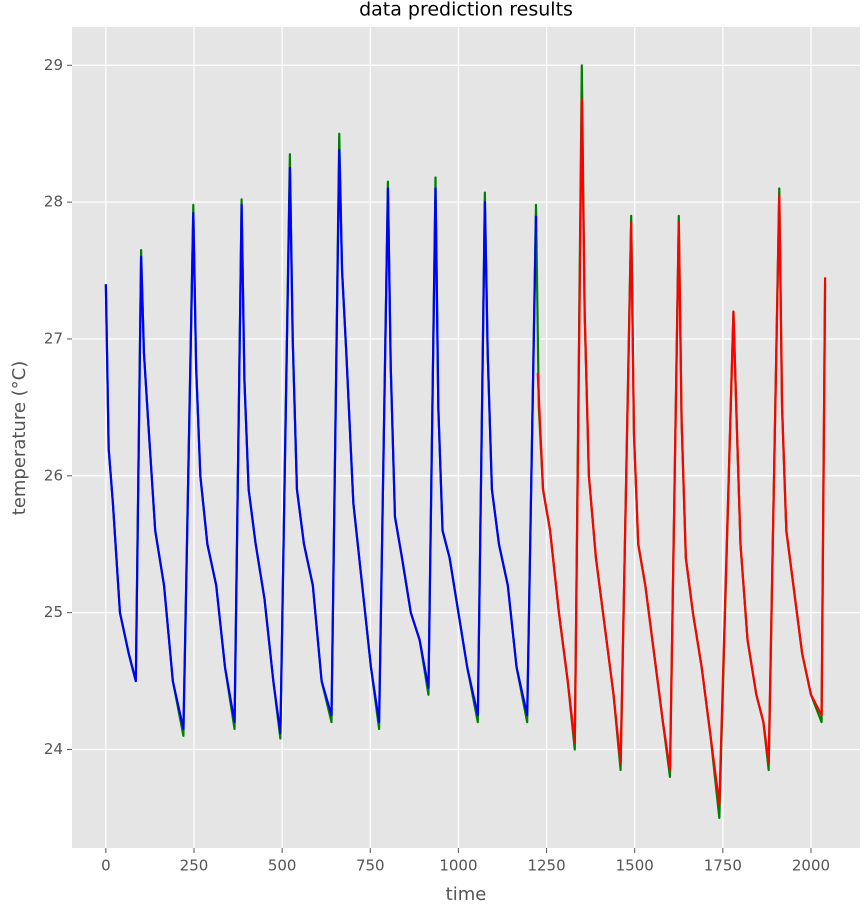 The height and width of the screenshot is (909, 867). I want to click on x-tick-label: 0, so click(106, 866).